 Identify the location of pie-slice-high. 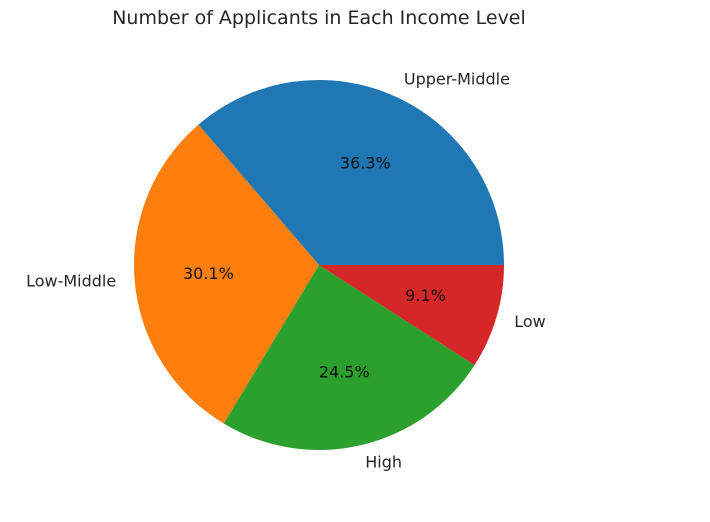
(349, 357).